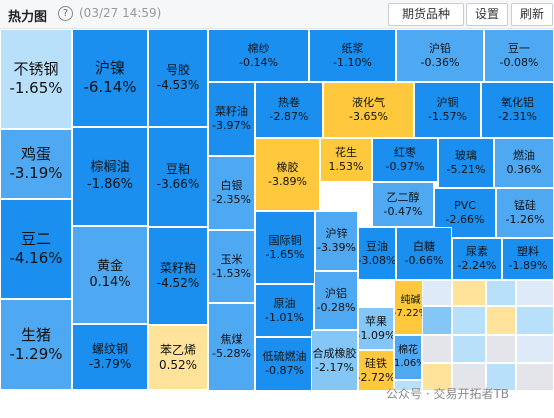  I want to click on heatmap-cell: 生猪 -1.29%, so click(36, 344).